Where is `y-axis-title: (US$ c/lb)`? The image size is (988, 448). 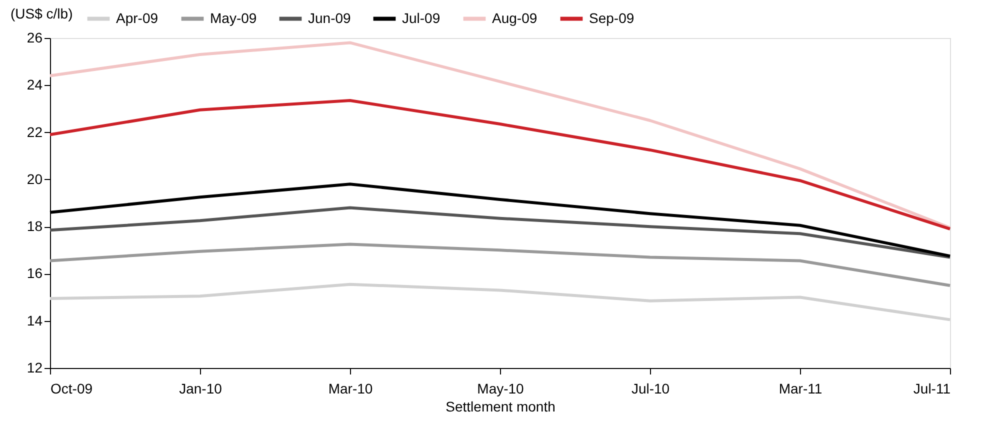 y-axis-title: (US$ c/lb) is located at coordinates (41, 14).